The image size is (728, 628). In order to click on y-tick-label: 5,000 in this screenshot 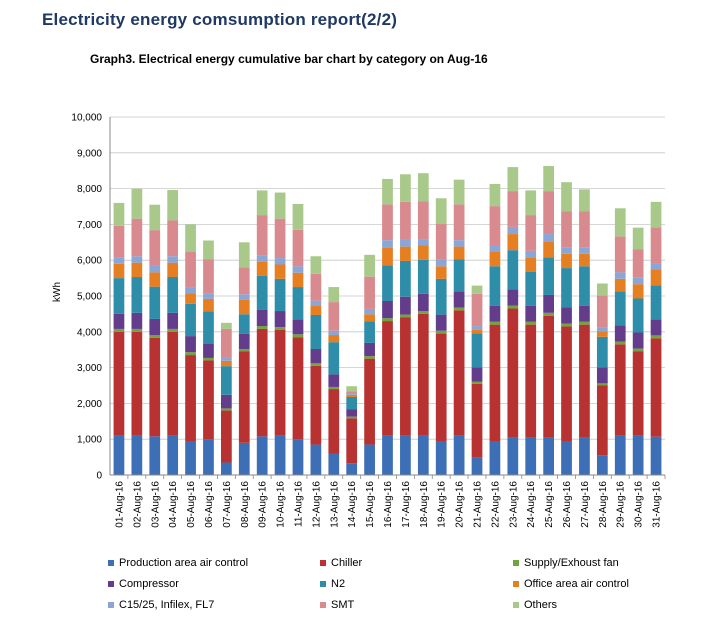, I will do `click(89, 297)`.